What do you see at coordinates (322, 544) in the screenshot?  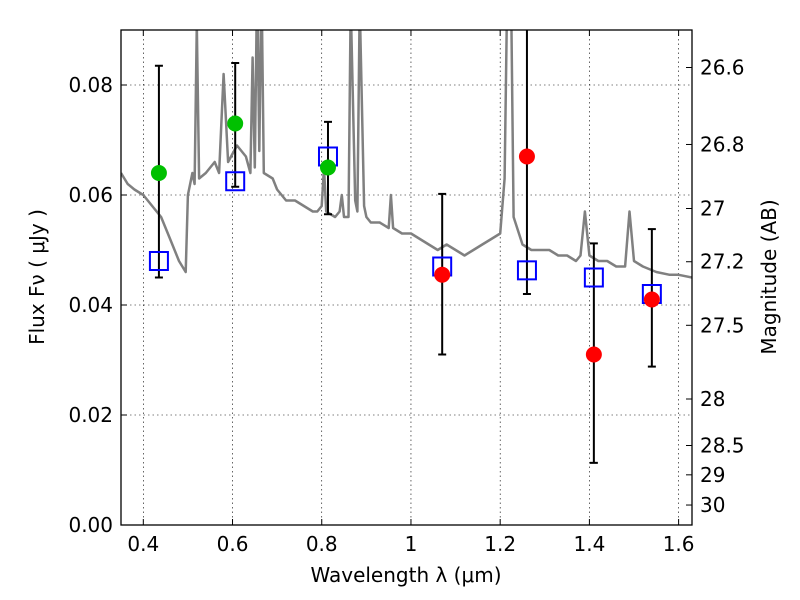 I see `x-tick-label: 0.8` at bounding box center [322, 544].